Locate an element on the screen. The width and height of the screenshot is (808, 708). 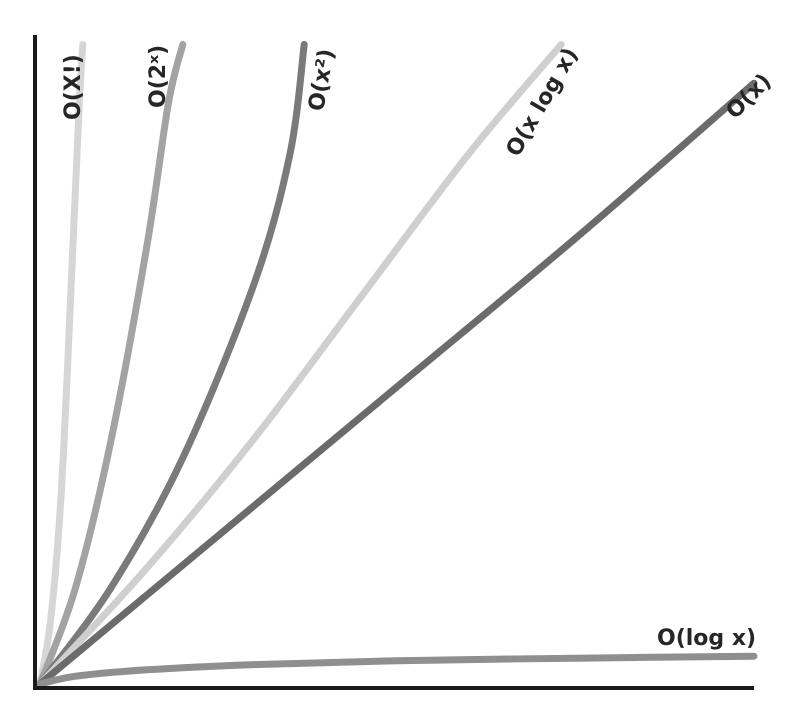
label-linear: O(x) is located at coordinates (749, 96).